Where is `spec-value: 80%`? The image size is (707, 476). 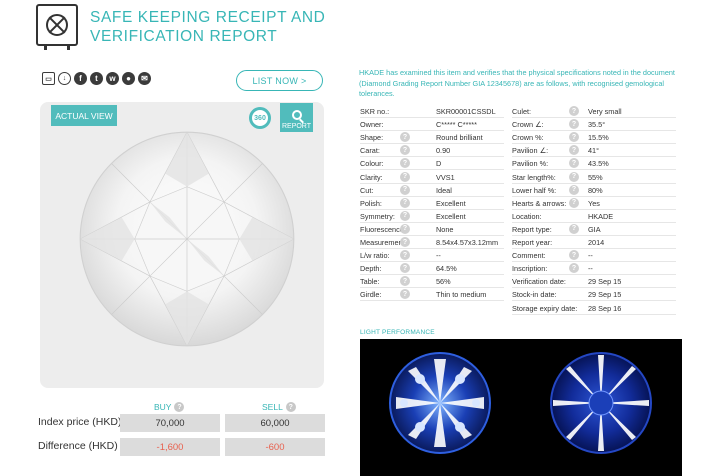
spec-value: 80% is located at coordinates (595, 190).